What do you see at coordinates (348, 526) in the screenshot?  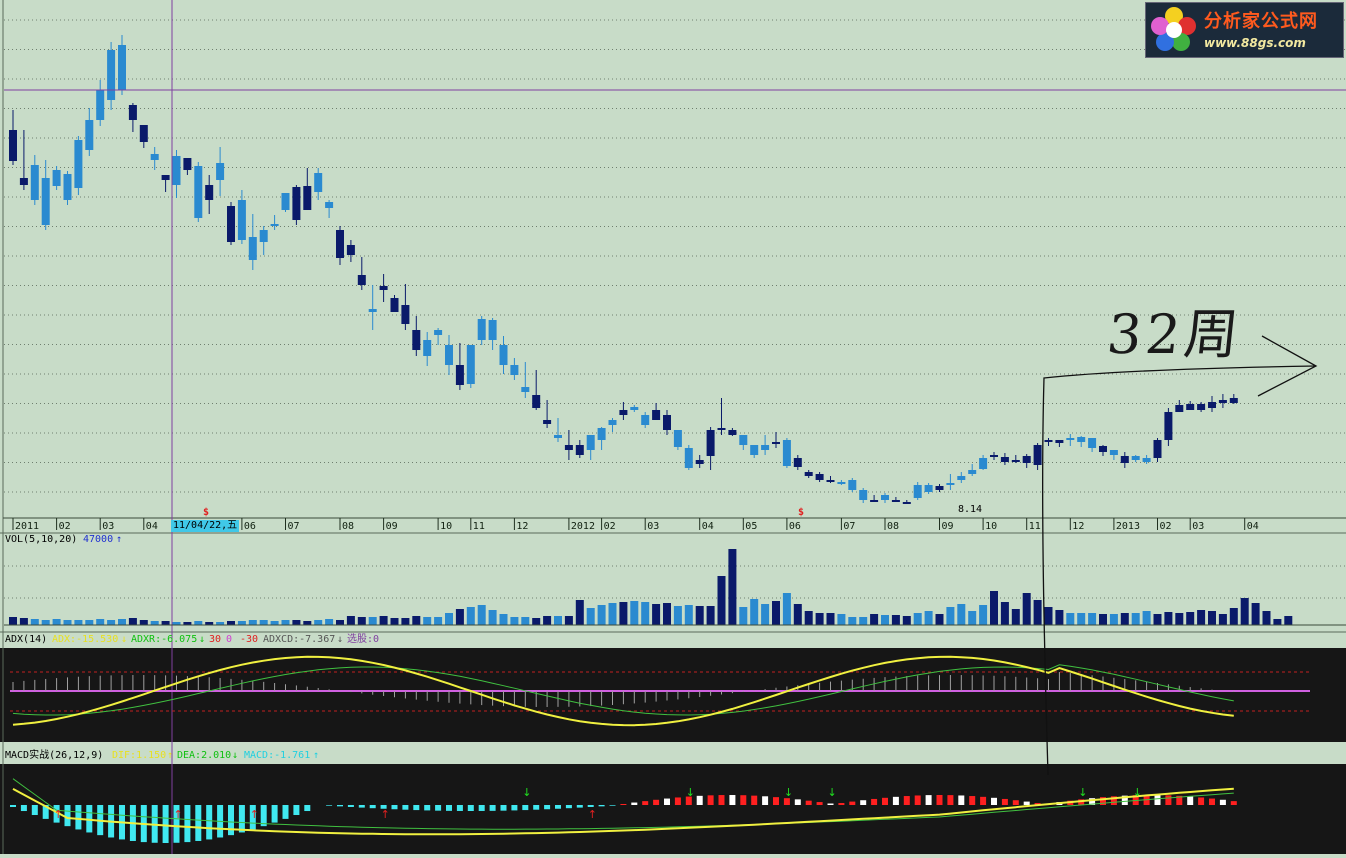 I see `x-tick-label: 08` at bounding box center [348, 526].